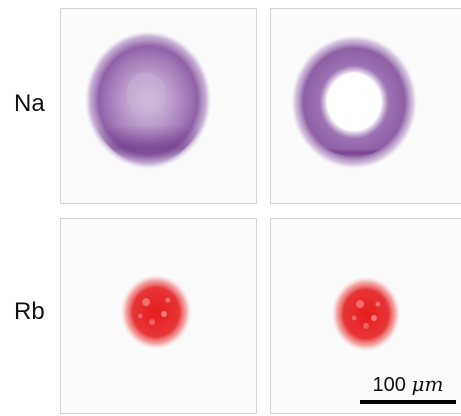 This screenshot has height=416, width=461. Describe the element at coordinates (389, 385) in the screenshot. I see `scale-bar-value: 100` at that location.